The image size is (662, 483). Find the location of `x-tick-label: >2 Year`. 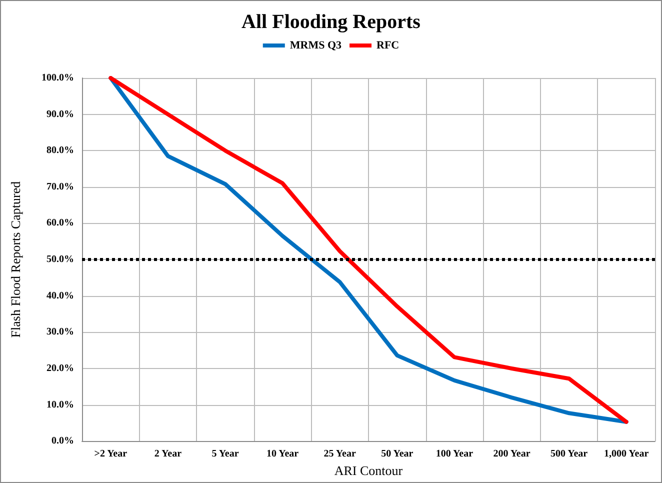

x-tick-label: >2 Year is located at coordinates (111, 454).